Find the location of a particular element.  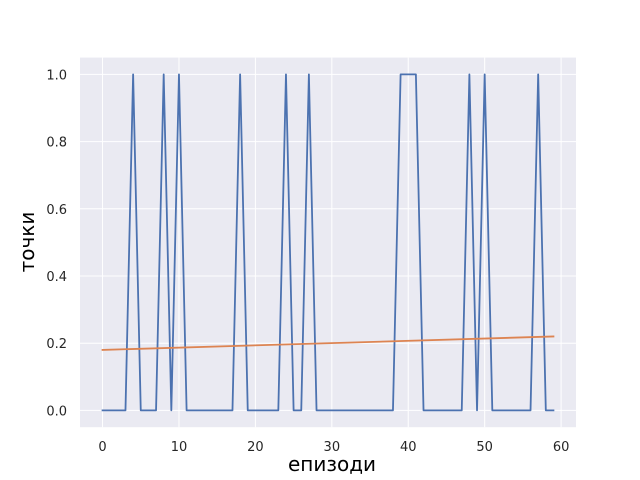

y-tick-label: 0.2 is located at coordinates (56, 344).